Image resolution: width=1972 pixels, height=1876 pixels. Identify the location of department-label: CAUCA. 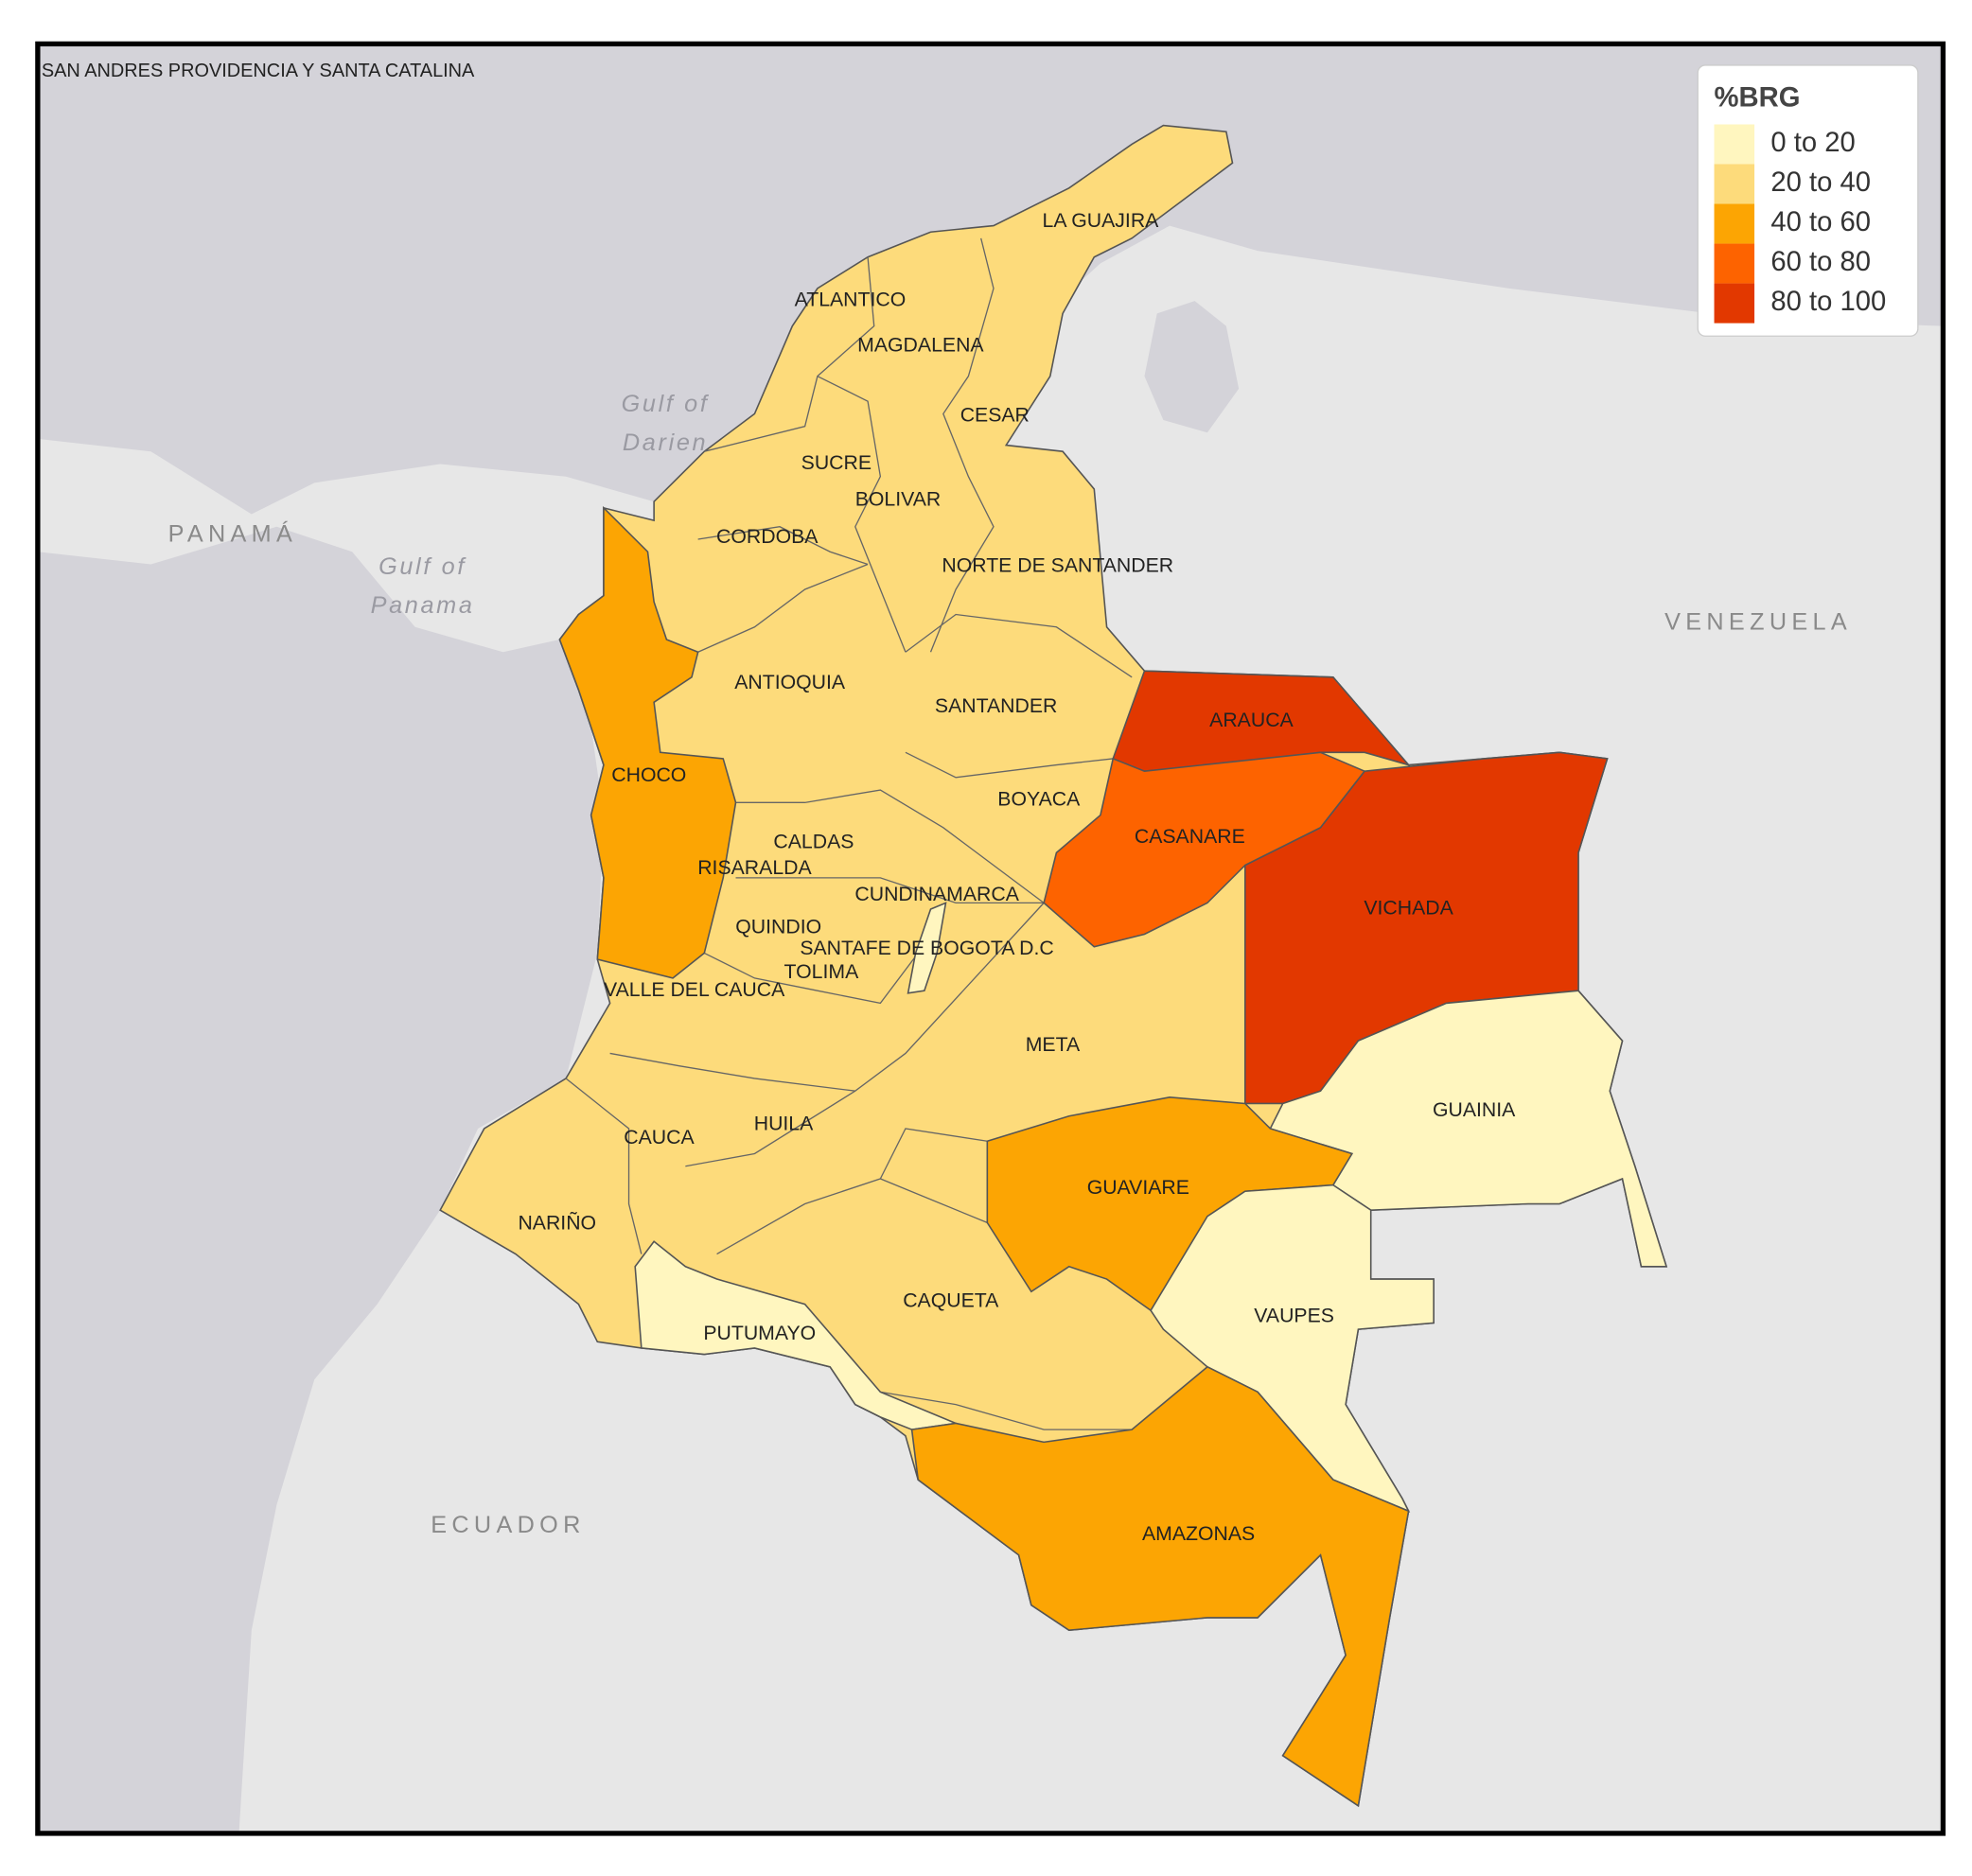
(659, 1137).